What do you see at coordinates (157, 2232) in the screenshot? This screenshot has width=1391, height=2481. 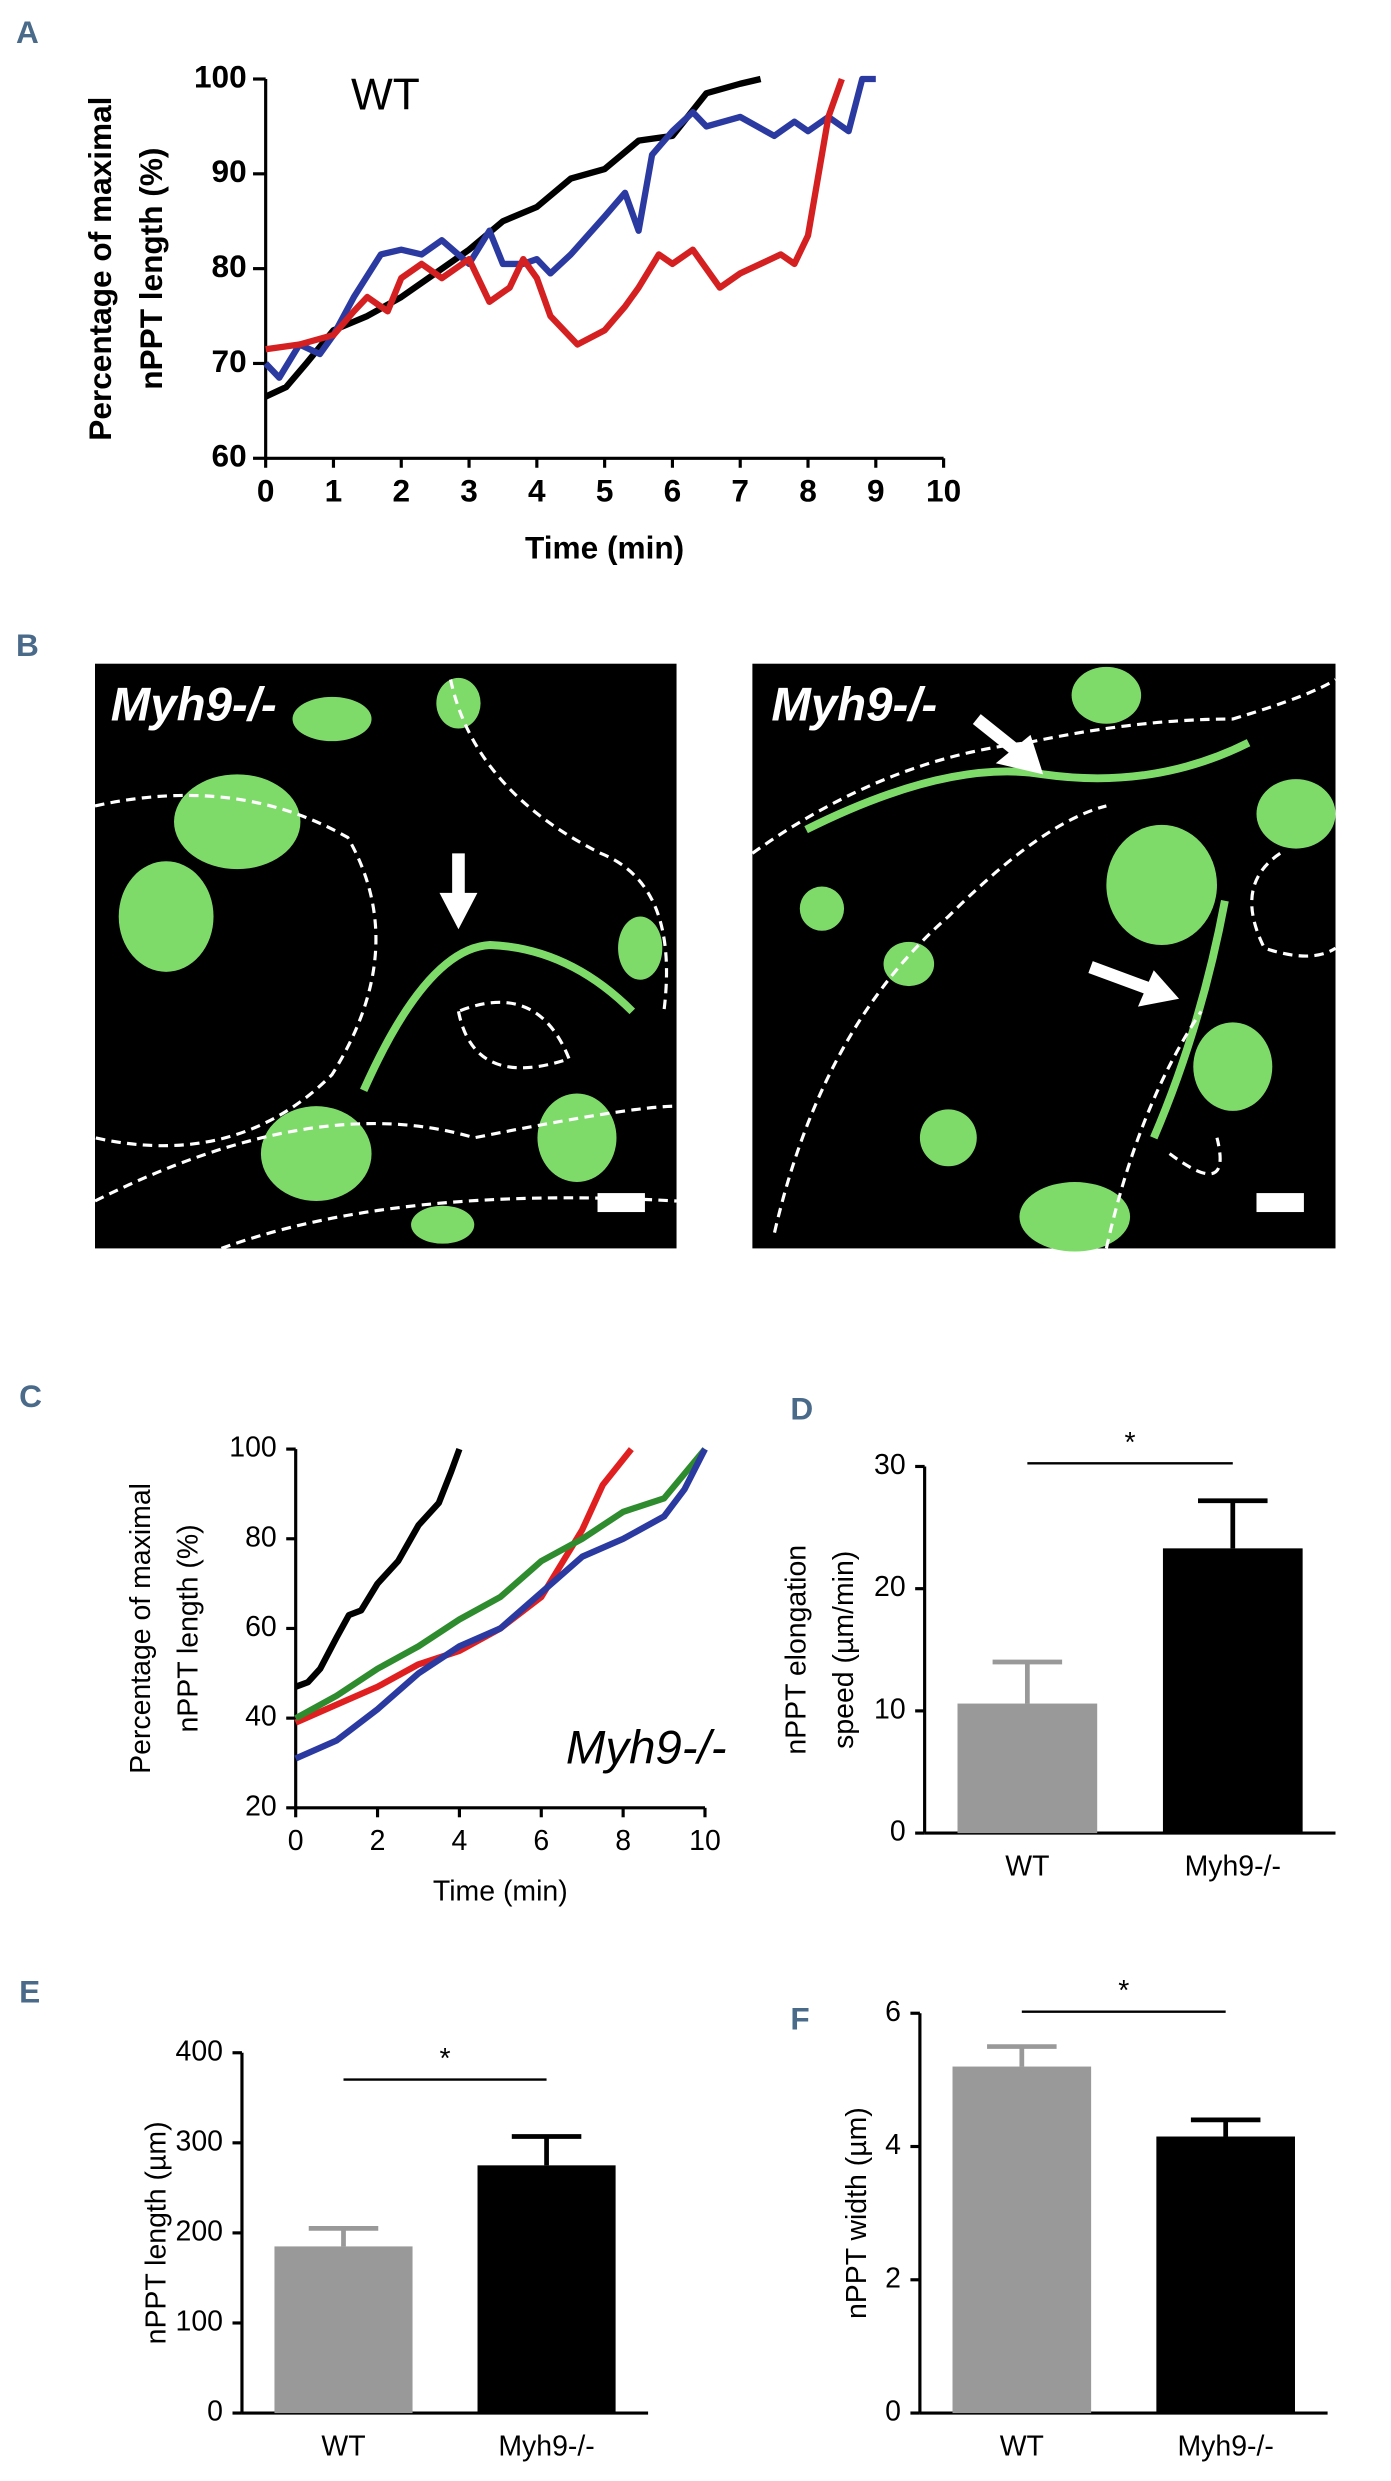 I see `y-axis-label: nPPT length (µm)` at bounding box center [157, 2232].